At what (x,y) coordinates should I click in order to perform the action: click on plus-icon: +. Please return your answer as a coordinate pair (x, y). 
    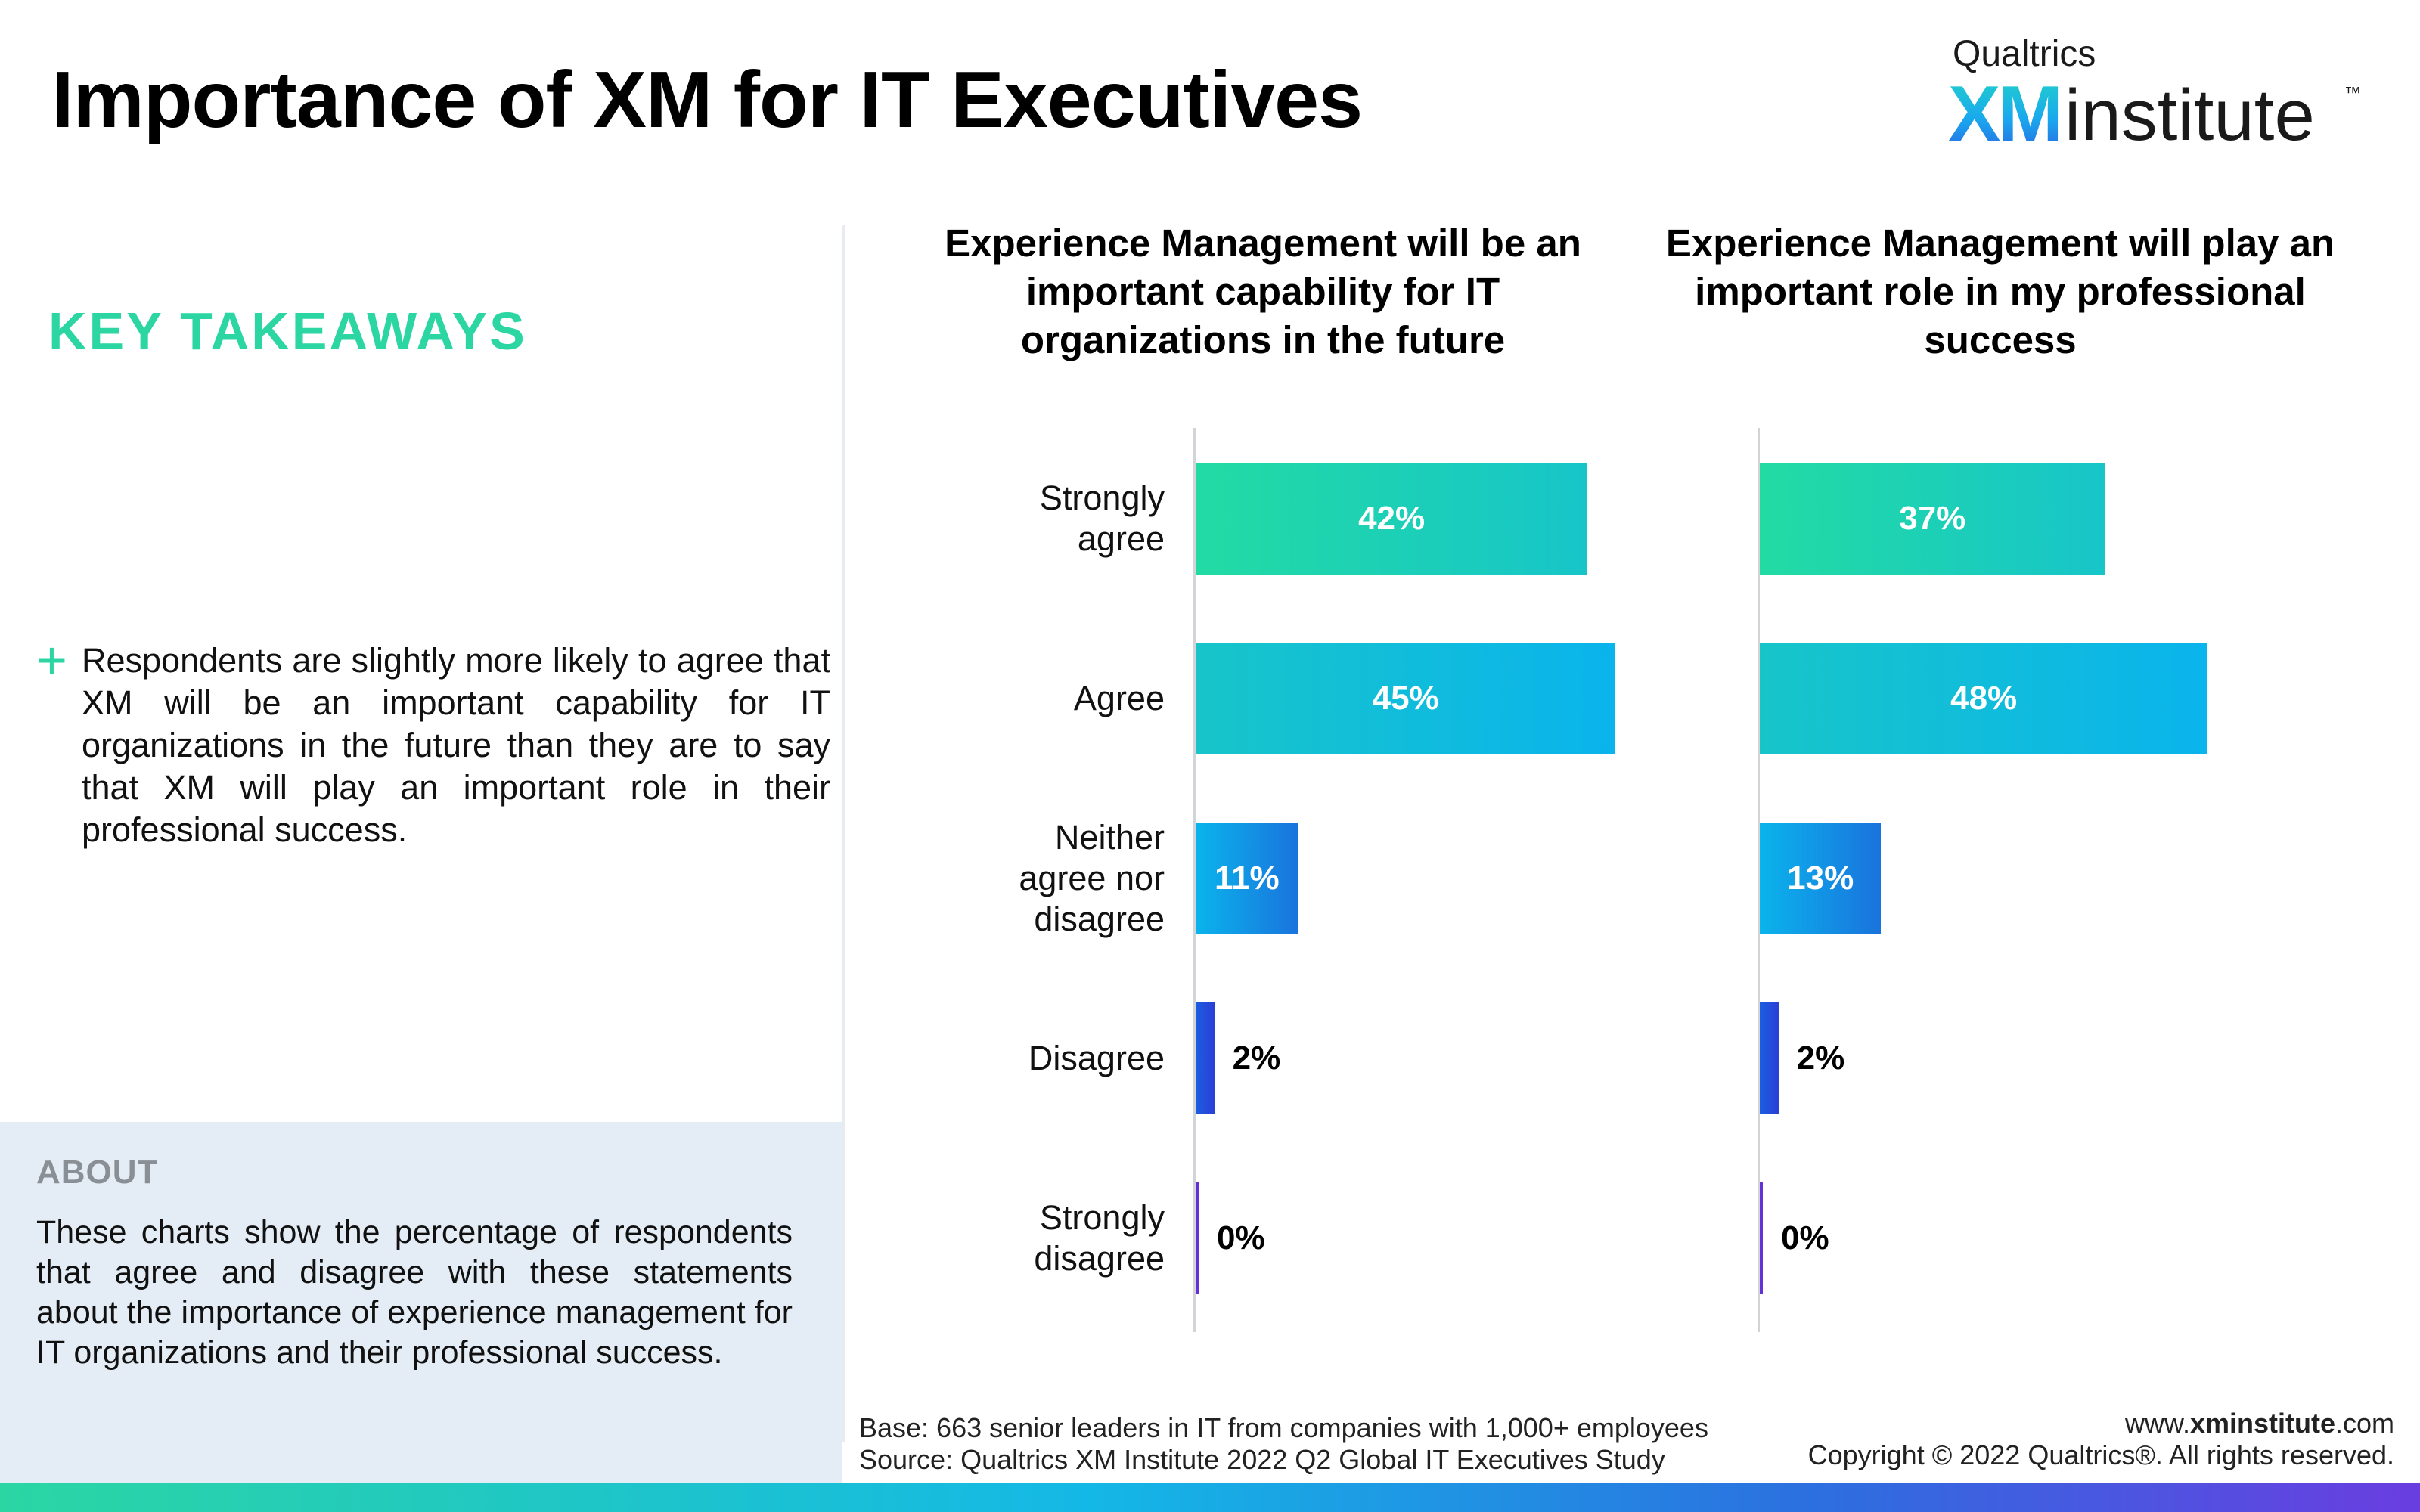
    Looking at the image, I should click on (51, 660).